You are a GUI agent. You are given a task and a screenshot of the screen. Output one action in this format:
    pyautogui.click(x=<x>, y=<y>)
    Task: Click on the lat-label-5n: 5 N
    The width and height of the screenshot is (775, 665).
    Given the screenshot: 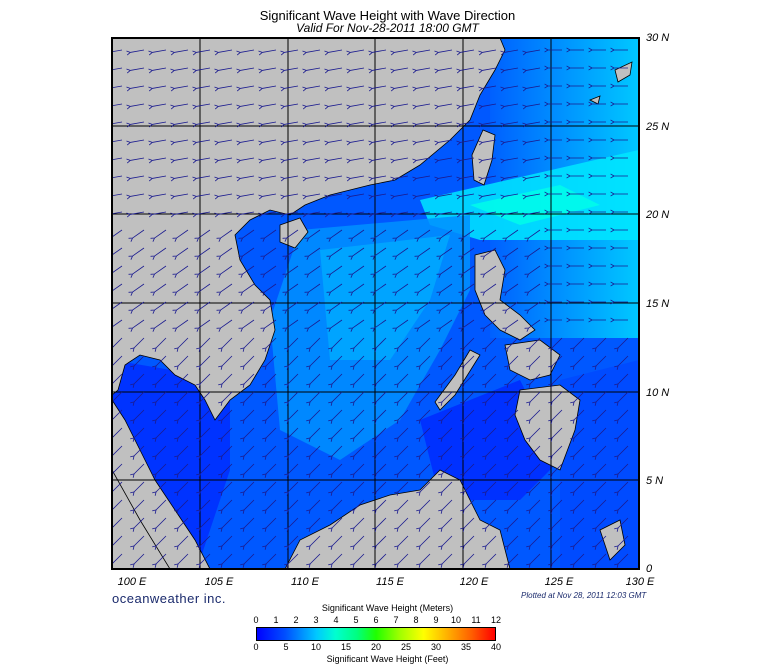 What is the action you would take?
    pyautogui.click(x=655, y=481)
    